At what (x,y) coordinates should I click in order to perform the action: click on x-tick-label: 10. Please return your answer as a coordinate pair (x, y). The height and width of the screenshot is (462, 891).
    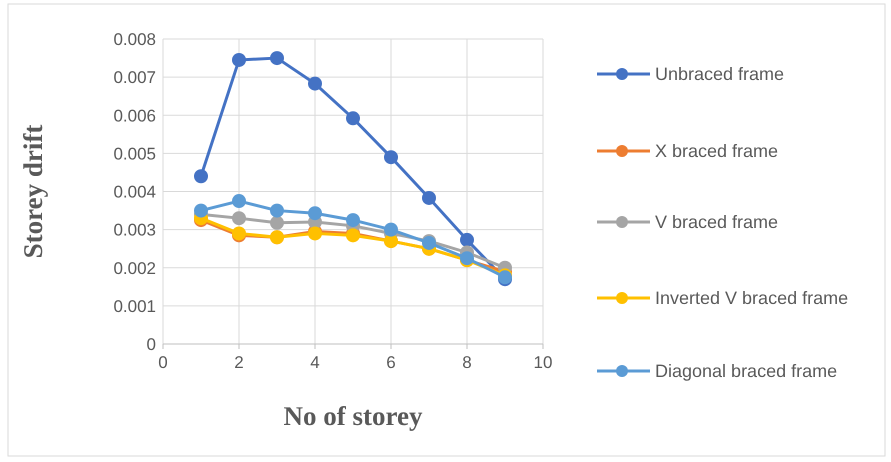
    Looking at the image, I should click on (543, 362).